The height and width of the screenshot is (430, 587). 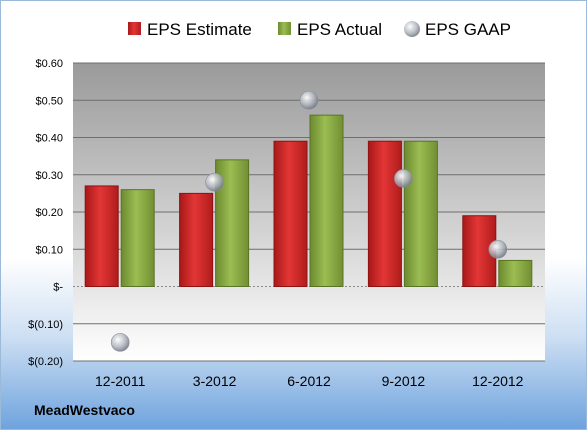 What do you see at coordinates (49, 64) in the screenshot?
I see `y-tick-label: $0.60` at bounding box center [49, 64].